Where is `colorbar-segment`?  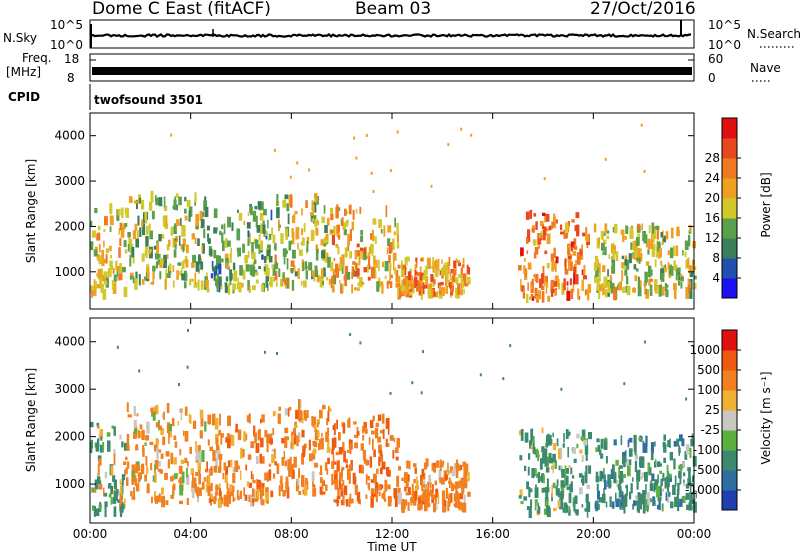 colorbar-segment is located at coordinates (729, 148).